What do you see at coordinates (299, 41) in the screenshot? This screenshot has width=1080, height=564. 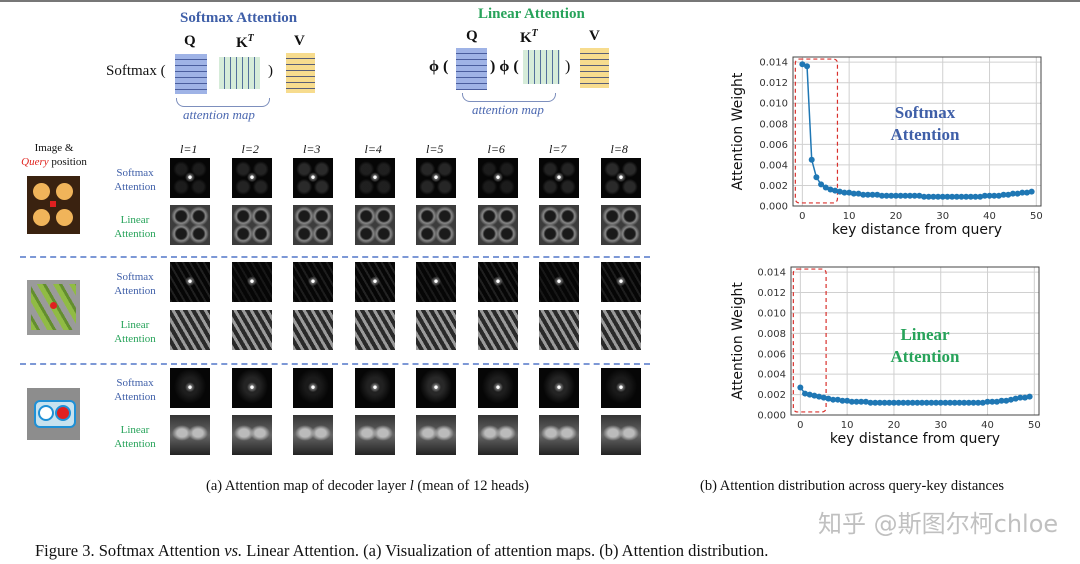 I see `softmax-v-label: V` at bounding box center [299, 41].